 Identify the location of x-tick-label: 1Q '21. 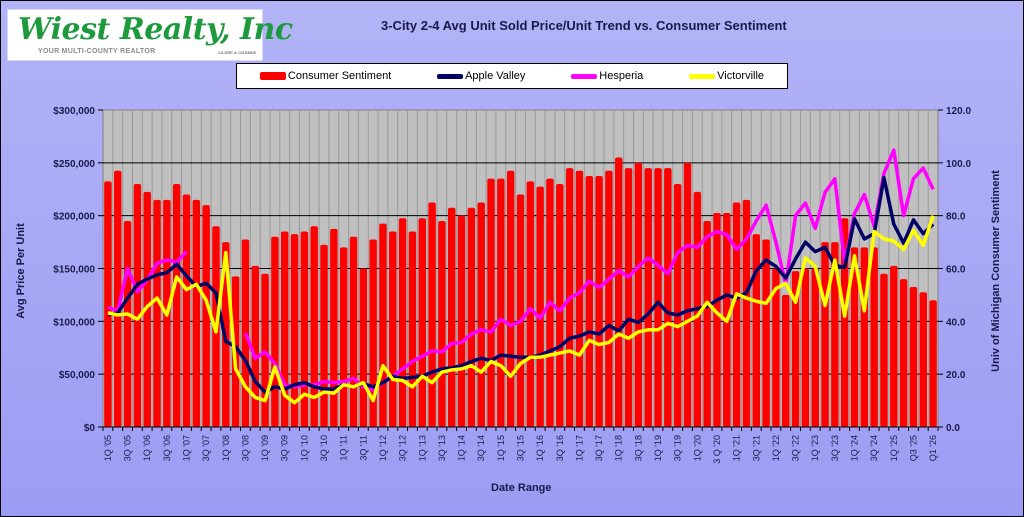
(737, 448).